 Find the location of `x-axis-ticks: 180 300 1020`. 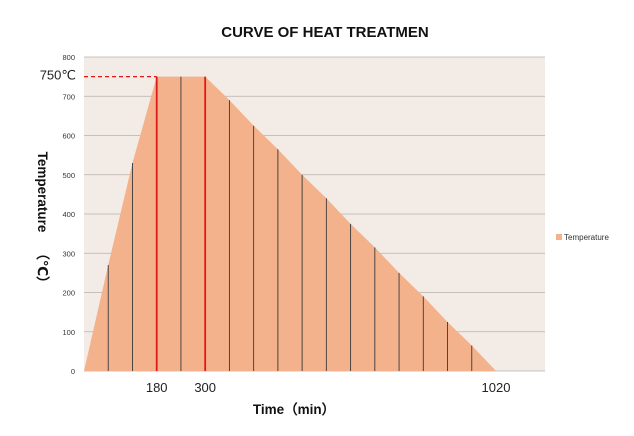

x-axis-ticks: 180 300 1020 is located at coordinates (328, 387).